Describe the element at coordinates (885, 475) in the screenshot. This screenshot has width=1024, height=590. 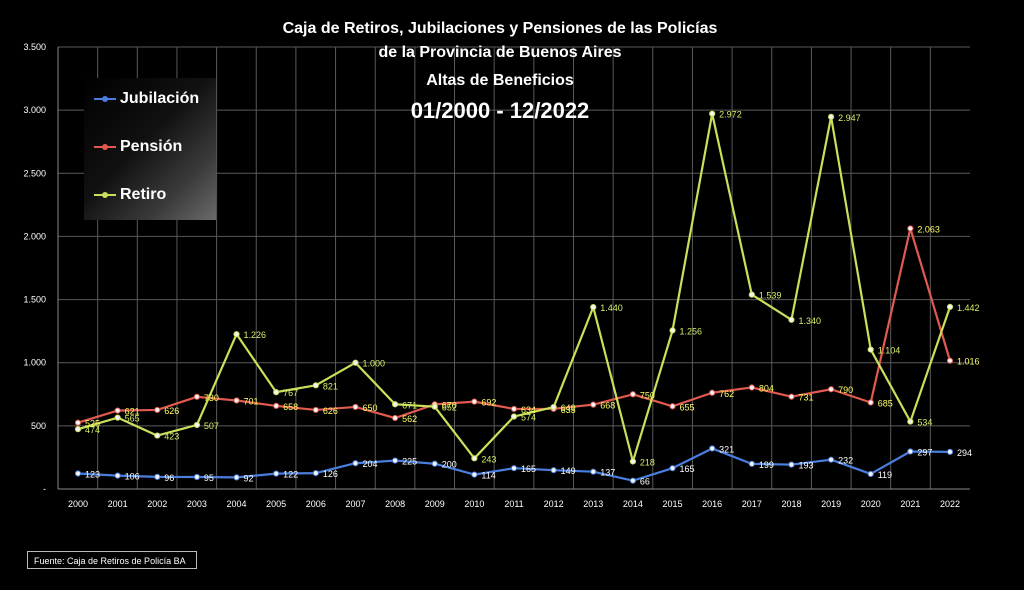
I see `data-label-jubilacion: 119` at that location.